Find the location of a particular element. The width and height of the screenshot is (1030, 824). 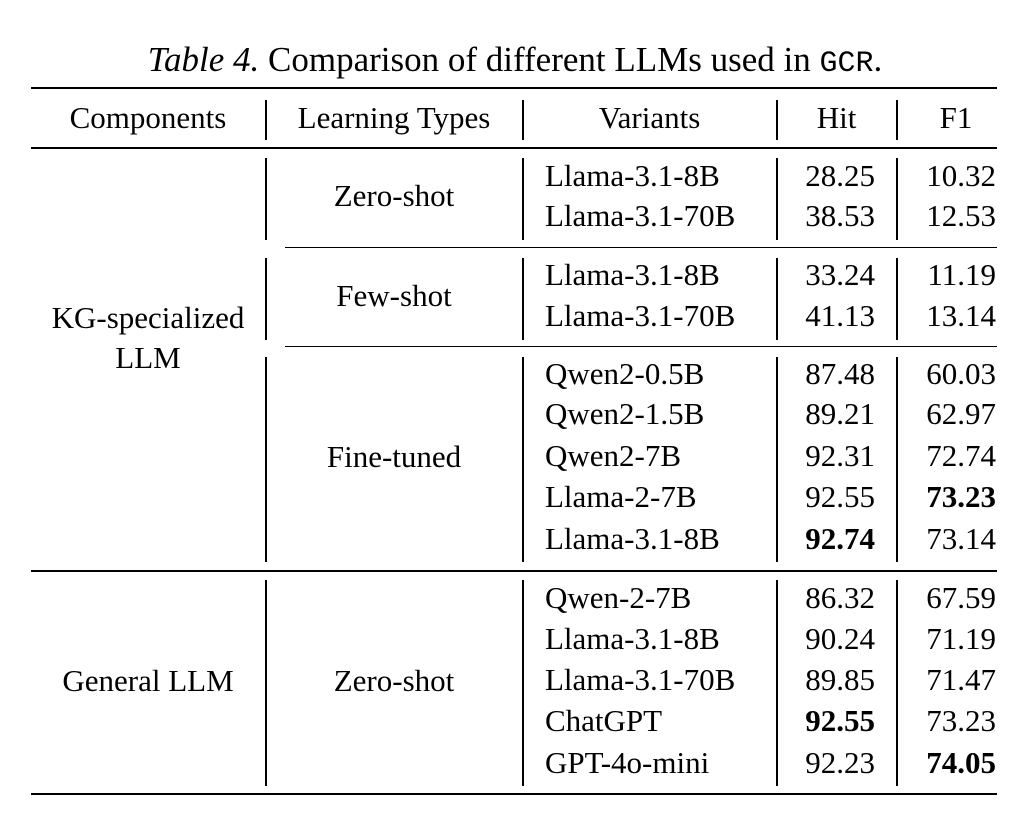

table-cell-f1: 13.14 is located at coordinates (961, 315).